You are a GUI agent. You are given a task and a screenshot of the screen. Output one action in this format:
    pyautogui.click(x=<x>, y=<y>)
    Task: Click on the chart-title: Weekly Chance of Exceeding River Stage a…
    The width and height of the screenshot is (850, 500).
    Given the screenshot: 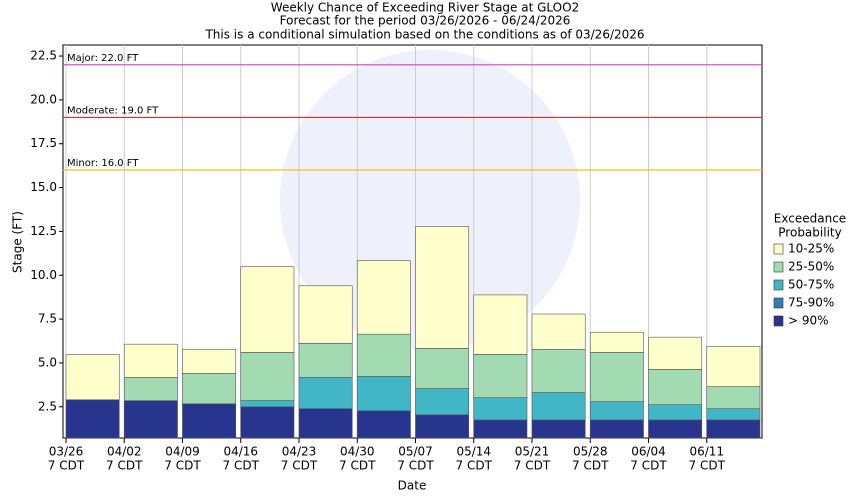 What is the action you would take?
    pyautogui.click(x=425, y=8)
    